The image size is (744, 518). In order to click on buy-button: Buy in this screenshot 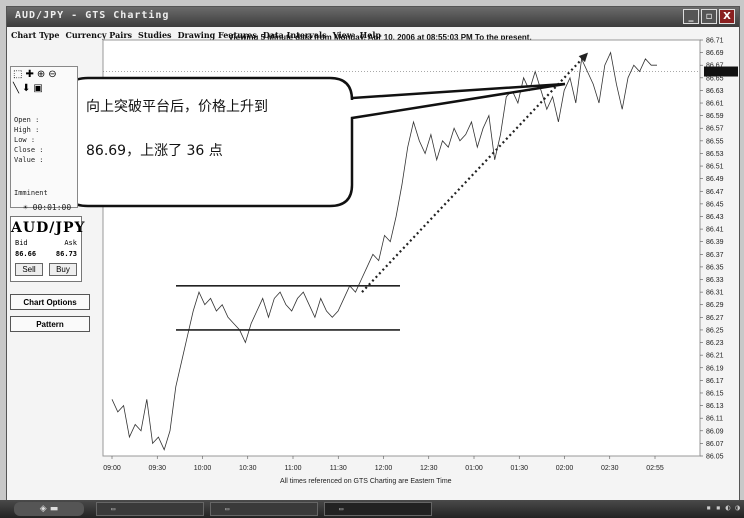, I will do `click(63, 269)`.